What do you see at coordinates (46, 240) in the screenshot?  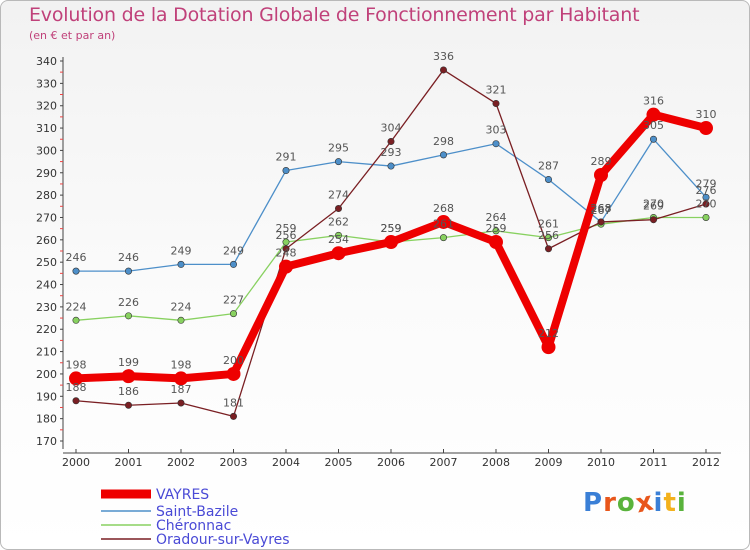 I see `y-tick-label: 260` at bounding box center [46, 240].